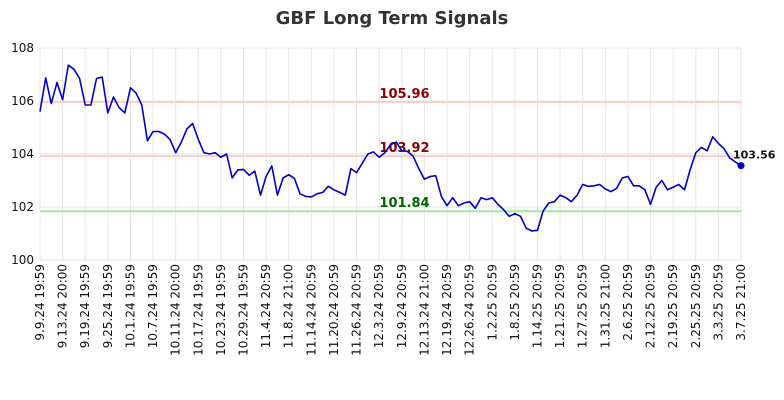  I want to click on x-tick-label: 12.3.24 20:59, so click(379, 306).